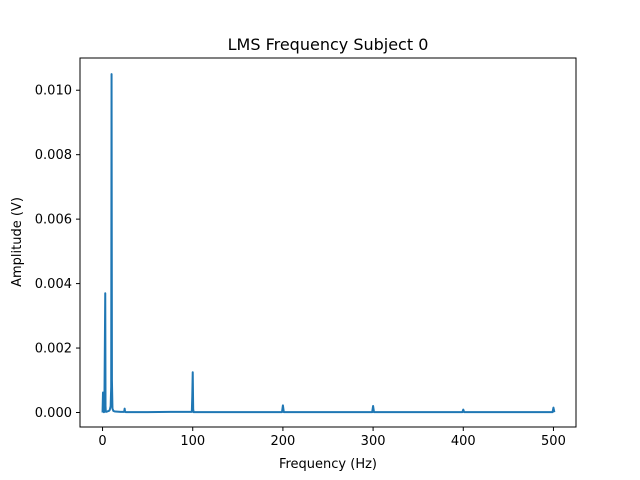 This screenshot has height=480, width=640. I want to click on y-tick-label: 0.006, so click(53, 220).